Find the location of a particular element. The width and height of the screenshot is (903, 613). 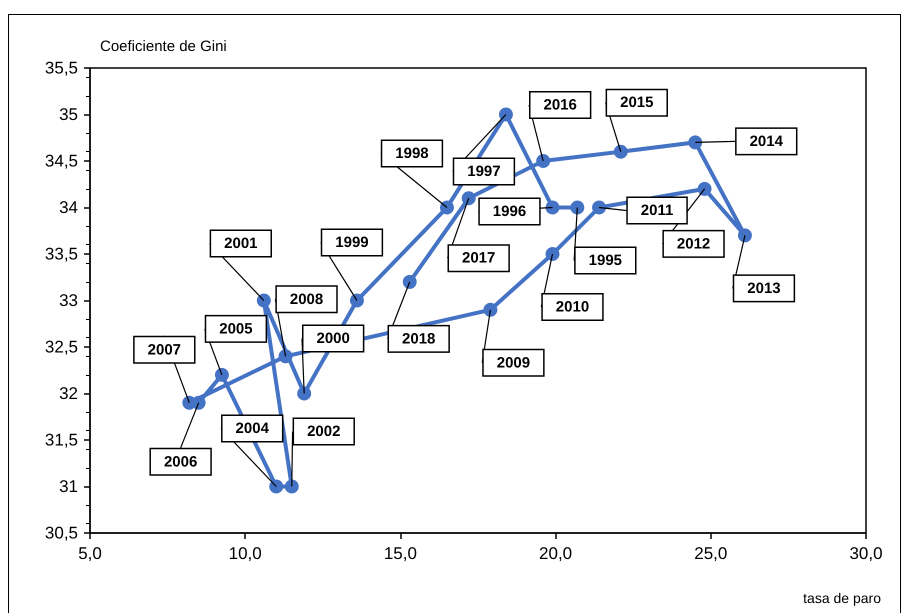

annotation: 2002 is located at coordinates (323, 431).